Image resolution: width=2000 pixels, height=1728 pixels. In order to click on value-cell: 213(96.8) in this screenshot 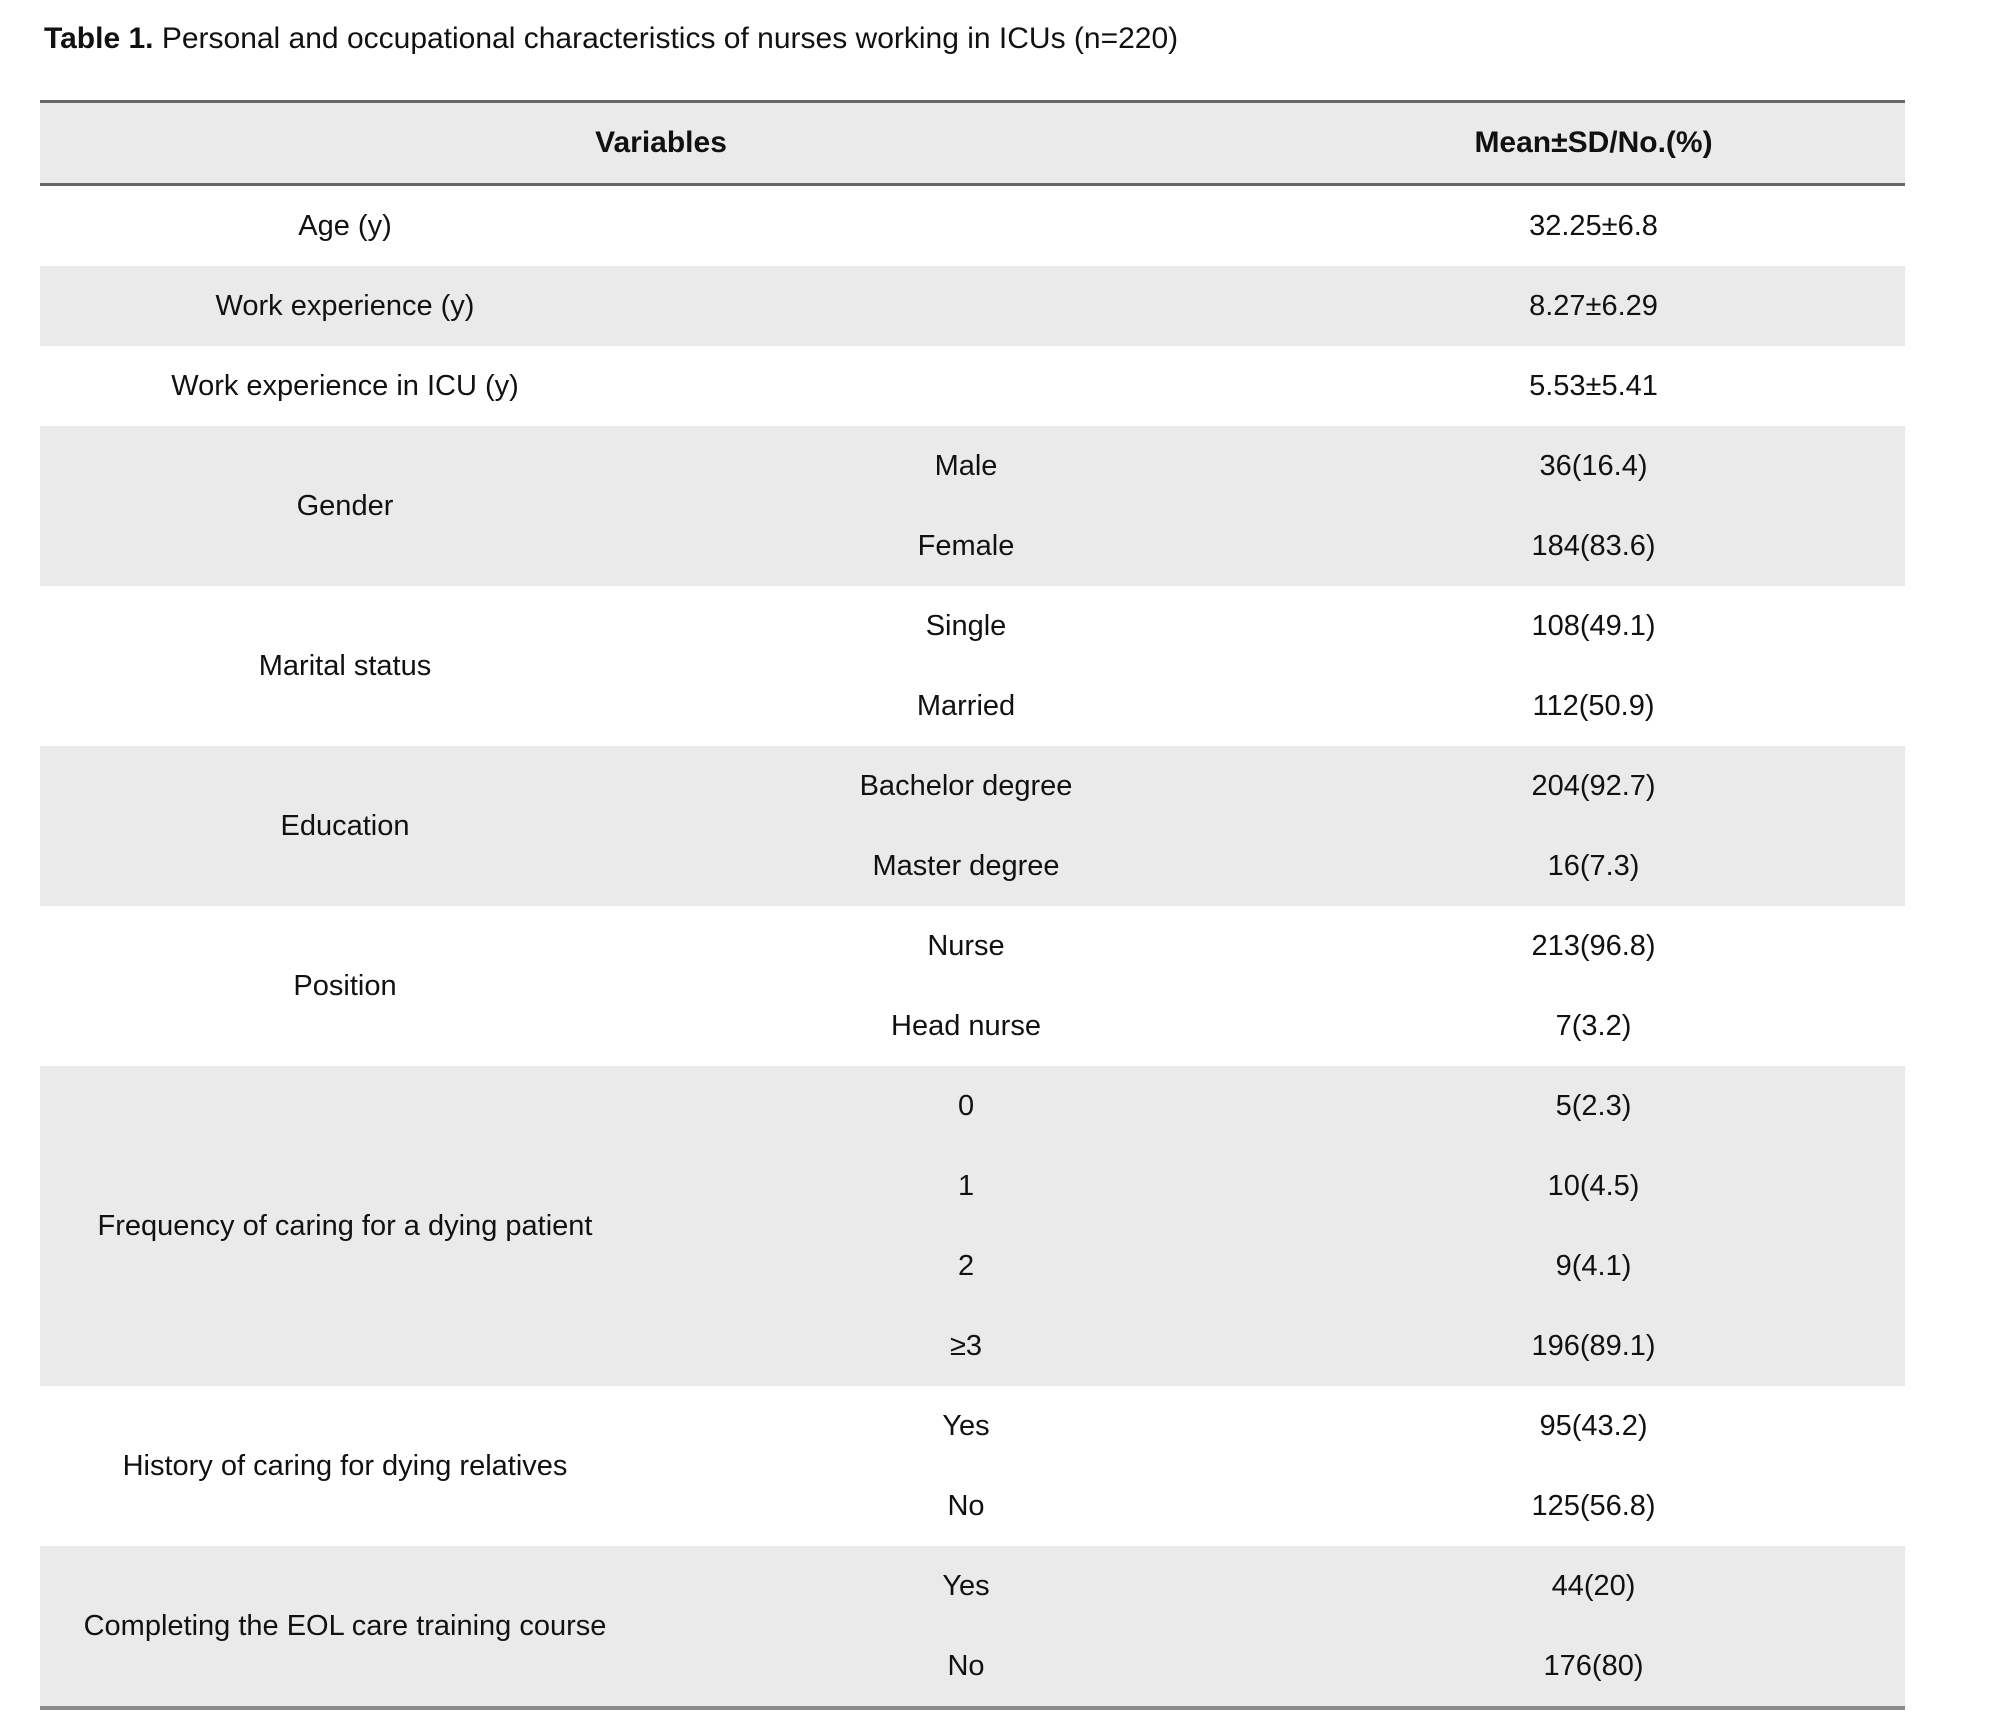, I will do `click(1594, 946)`.